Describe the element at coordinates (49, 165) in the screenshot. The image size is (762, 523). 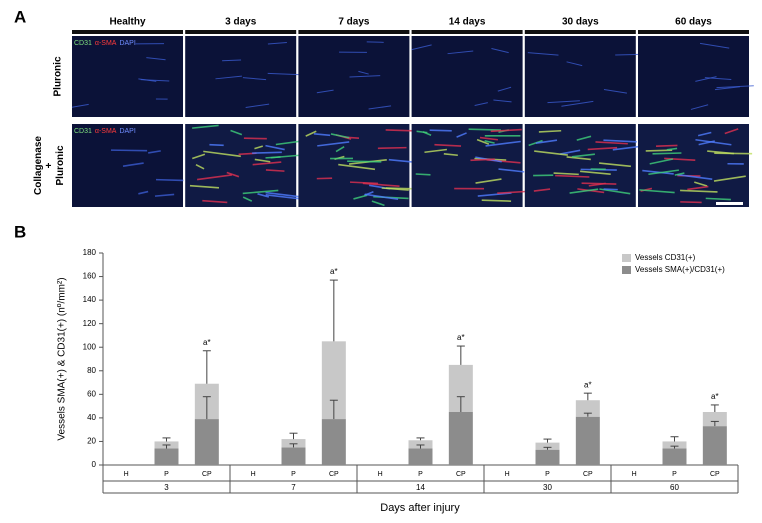
I see `row-label: Collagenase+Pluronic` at that location.